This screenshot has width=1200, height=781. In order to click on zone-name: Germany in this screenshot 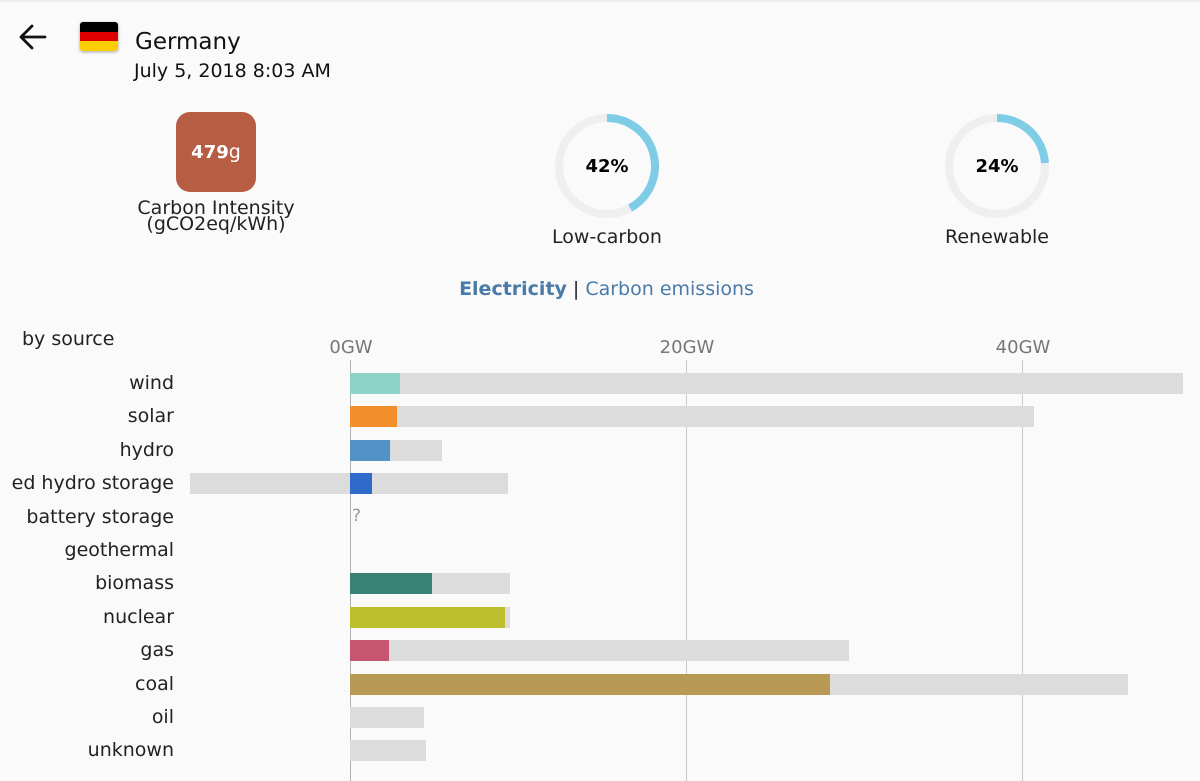, I will do `click(188, 42)`.